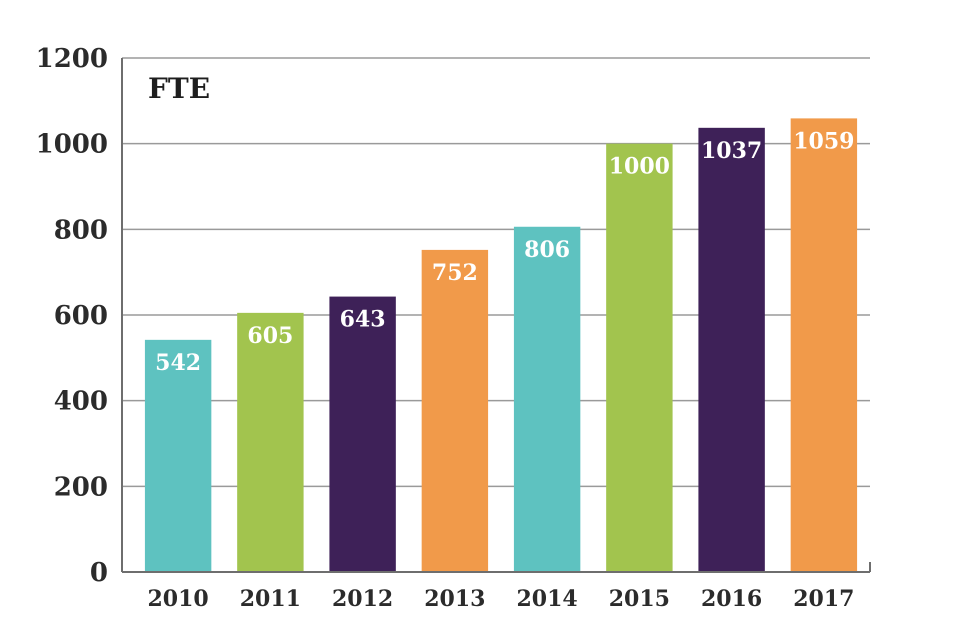  I want to click on x-tick-label: 2010, so click(178, 599).